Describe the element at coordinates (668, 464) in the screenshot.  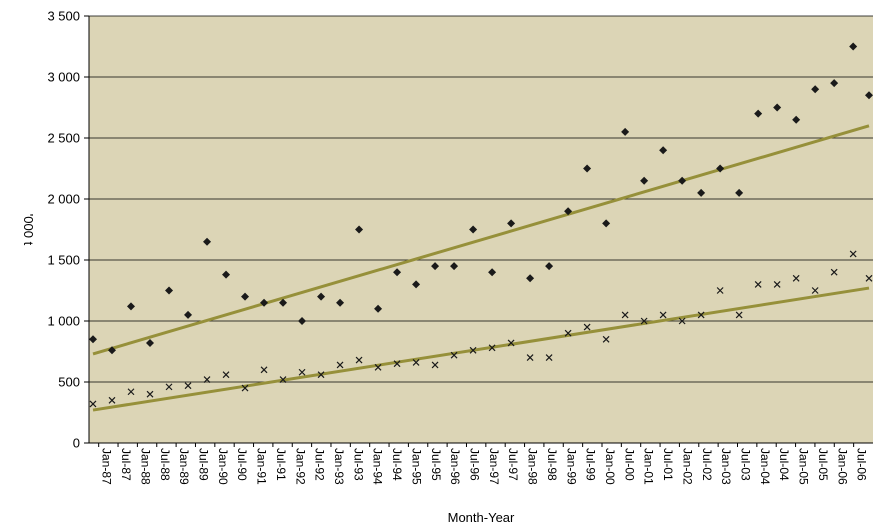
I see `x-tick-label: Jul-01` at that location.